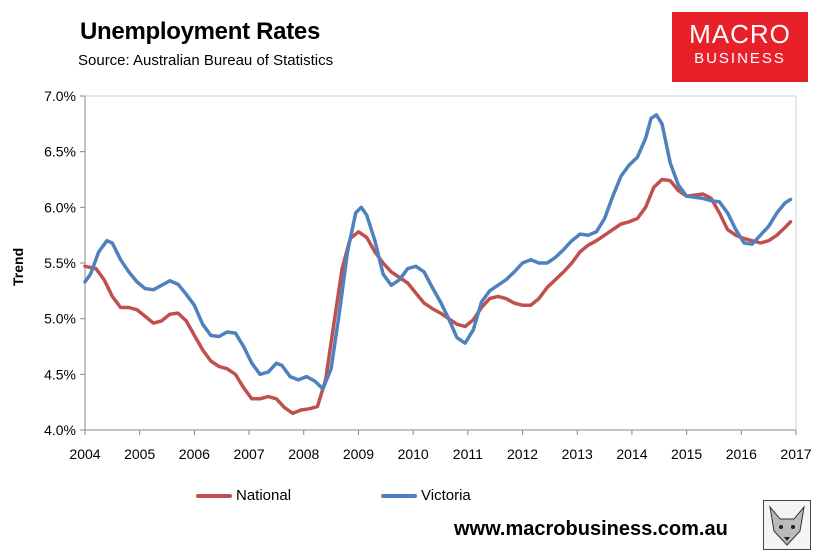  What do you see at coordinates (795, 454) in the screenshot?
I see `x-tick-label: 2017` at bounding box center [795, 454].